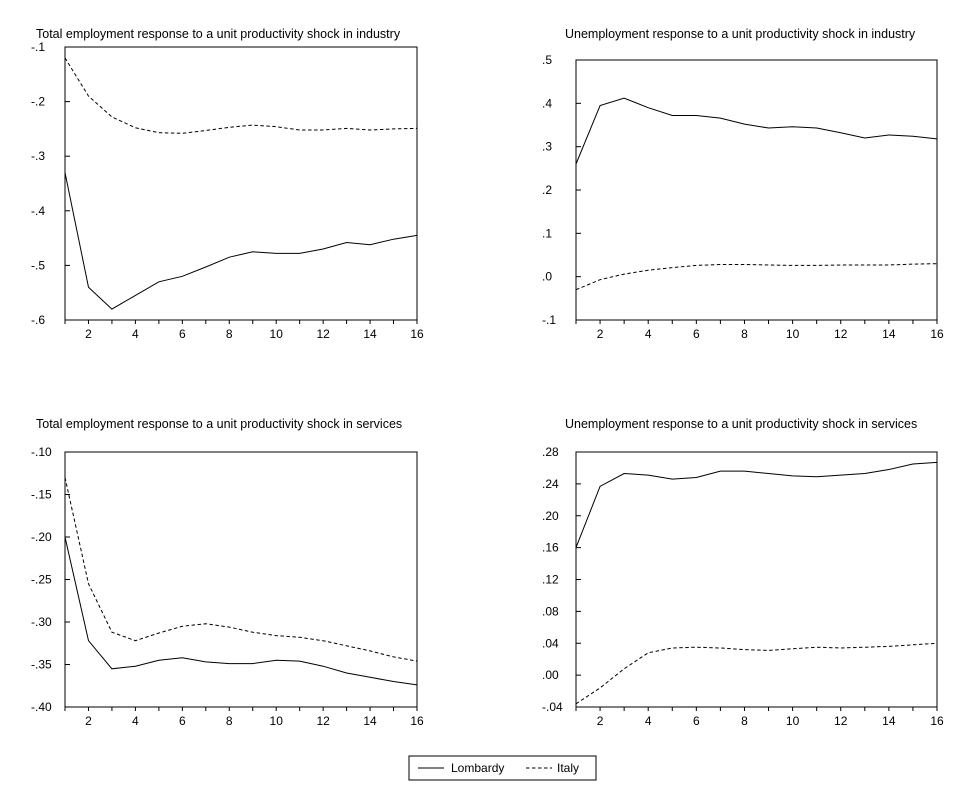 The height and width of the screenshot is (793, 967). What do you see at coordinates (550, 484) in the screenshot?
I see `y-tick-label: .24` at bounding box center [550, 484].